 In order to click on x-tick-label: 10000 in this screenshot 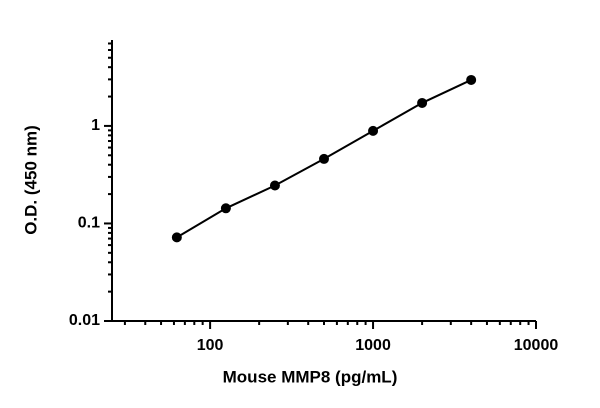, I will do `click(536, 345)`.